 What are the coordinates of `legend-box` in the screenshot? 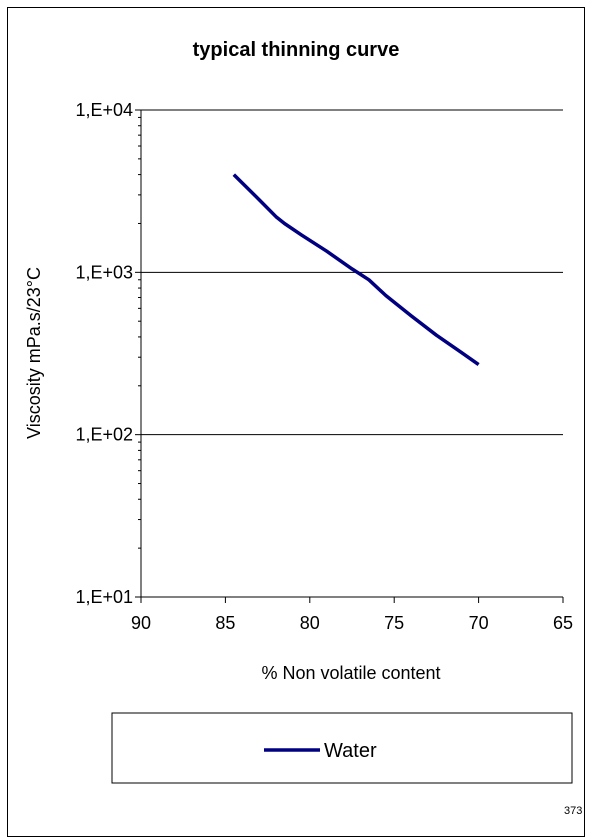 It's located at (342, 748).